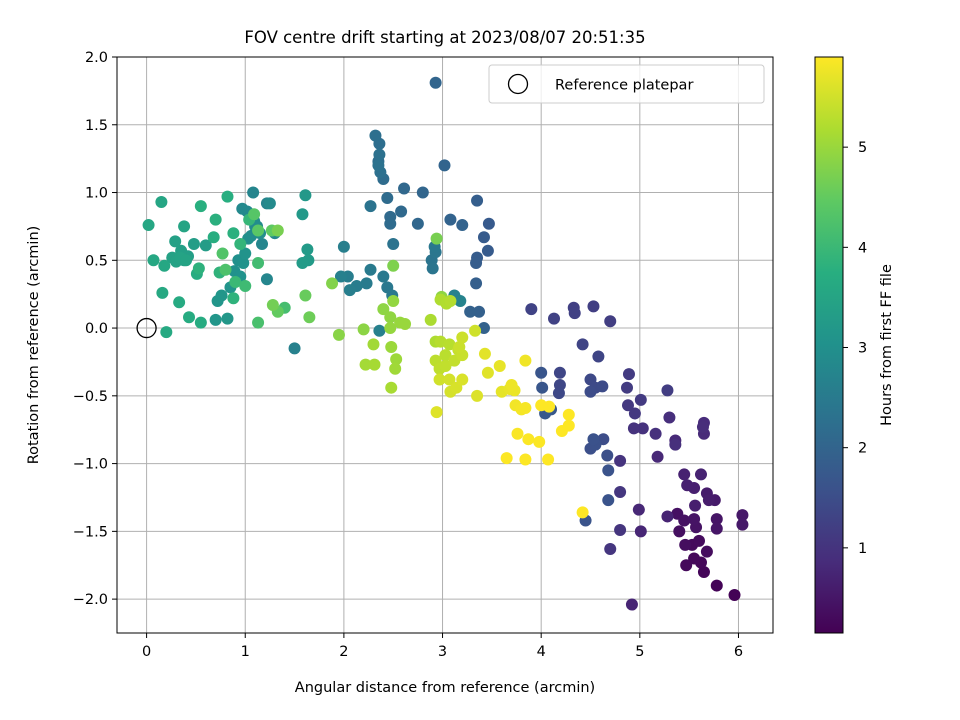 The image size is (960, 720). Describe the element at coordinates (445, 688) in the screenshot. I see `x-axis-label: Angular distance from reference (arcmin)` at that location.